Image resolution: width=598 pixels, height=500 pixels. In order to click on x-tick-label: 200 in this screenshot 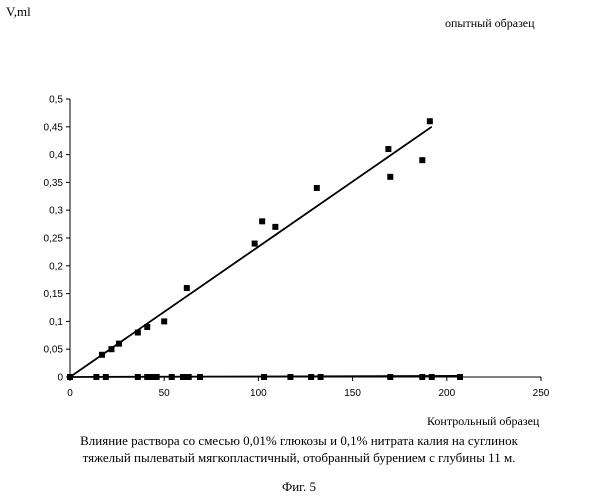, I will do `click(446, 393)`.